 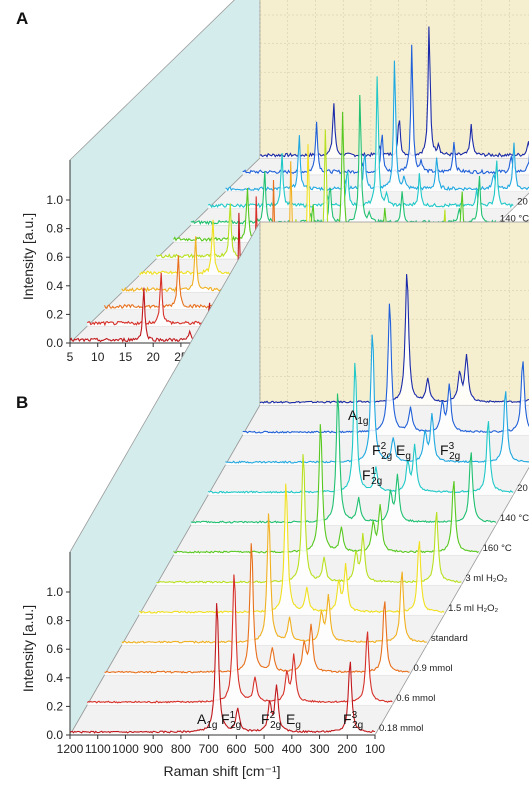 I want to click on x-tick-label: 5, so click(x=70, y=357).